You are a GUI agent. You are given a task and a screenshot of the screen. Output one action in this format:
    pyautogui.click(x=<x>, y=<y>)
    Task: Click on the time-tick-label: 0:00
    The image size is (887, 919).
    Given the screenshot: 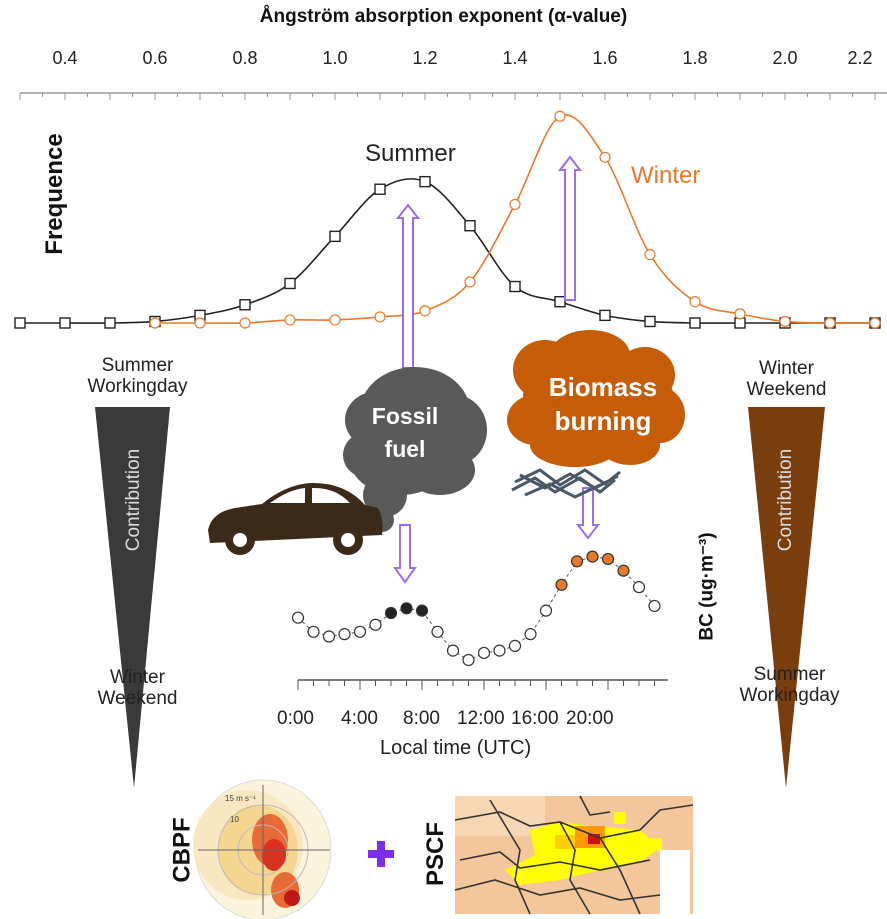 What is the action you would take?
    pyautogui.click(x=295, y=718)
    